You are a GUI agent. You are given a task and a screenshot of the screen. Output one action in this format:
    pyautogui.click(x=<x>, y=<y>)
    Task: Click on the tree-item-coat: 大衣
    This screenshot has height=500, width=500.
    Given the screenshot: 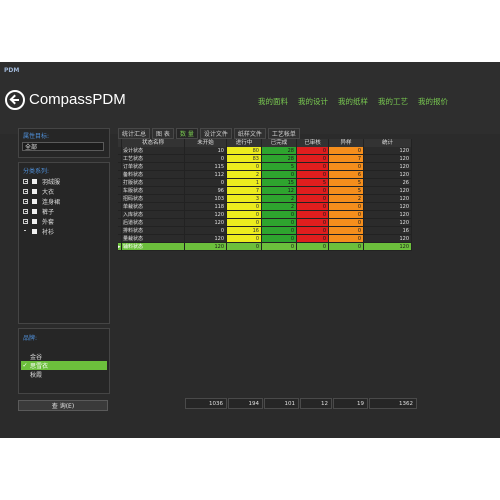 What is the action you would take?
    pyautogui.click(x=41, y=191)
    